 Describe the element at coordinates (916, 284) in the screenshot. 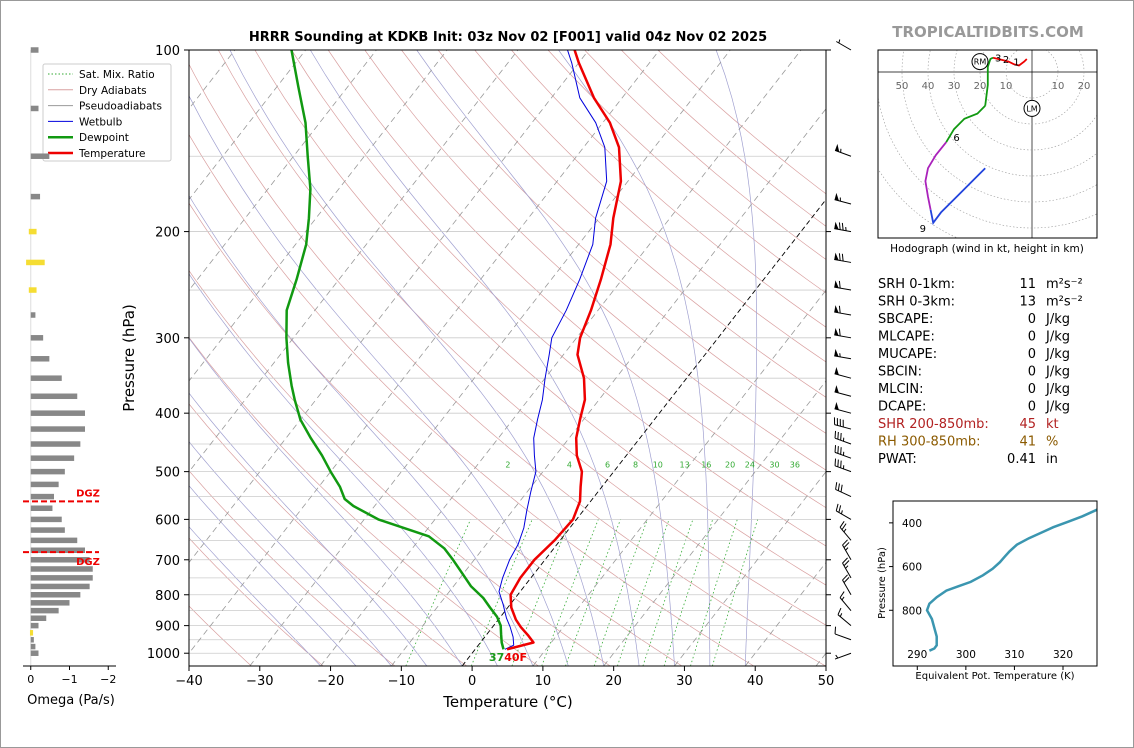

I see `stat-label: SRH 0-1km:` at that location.